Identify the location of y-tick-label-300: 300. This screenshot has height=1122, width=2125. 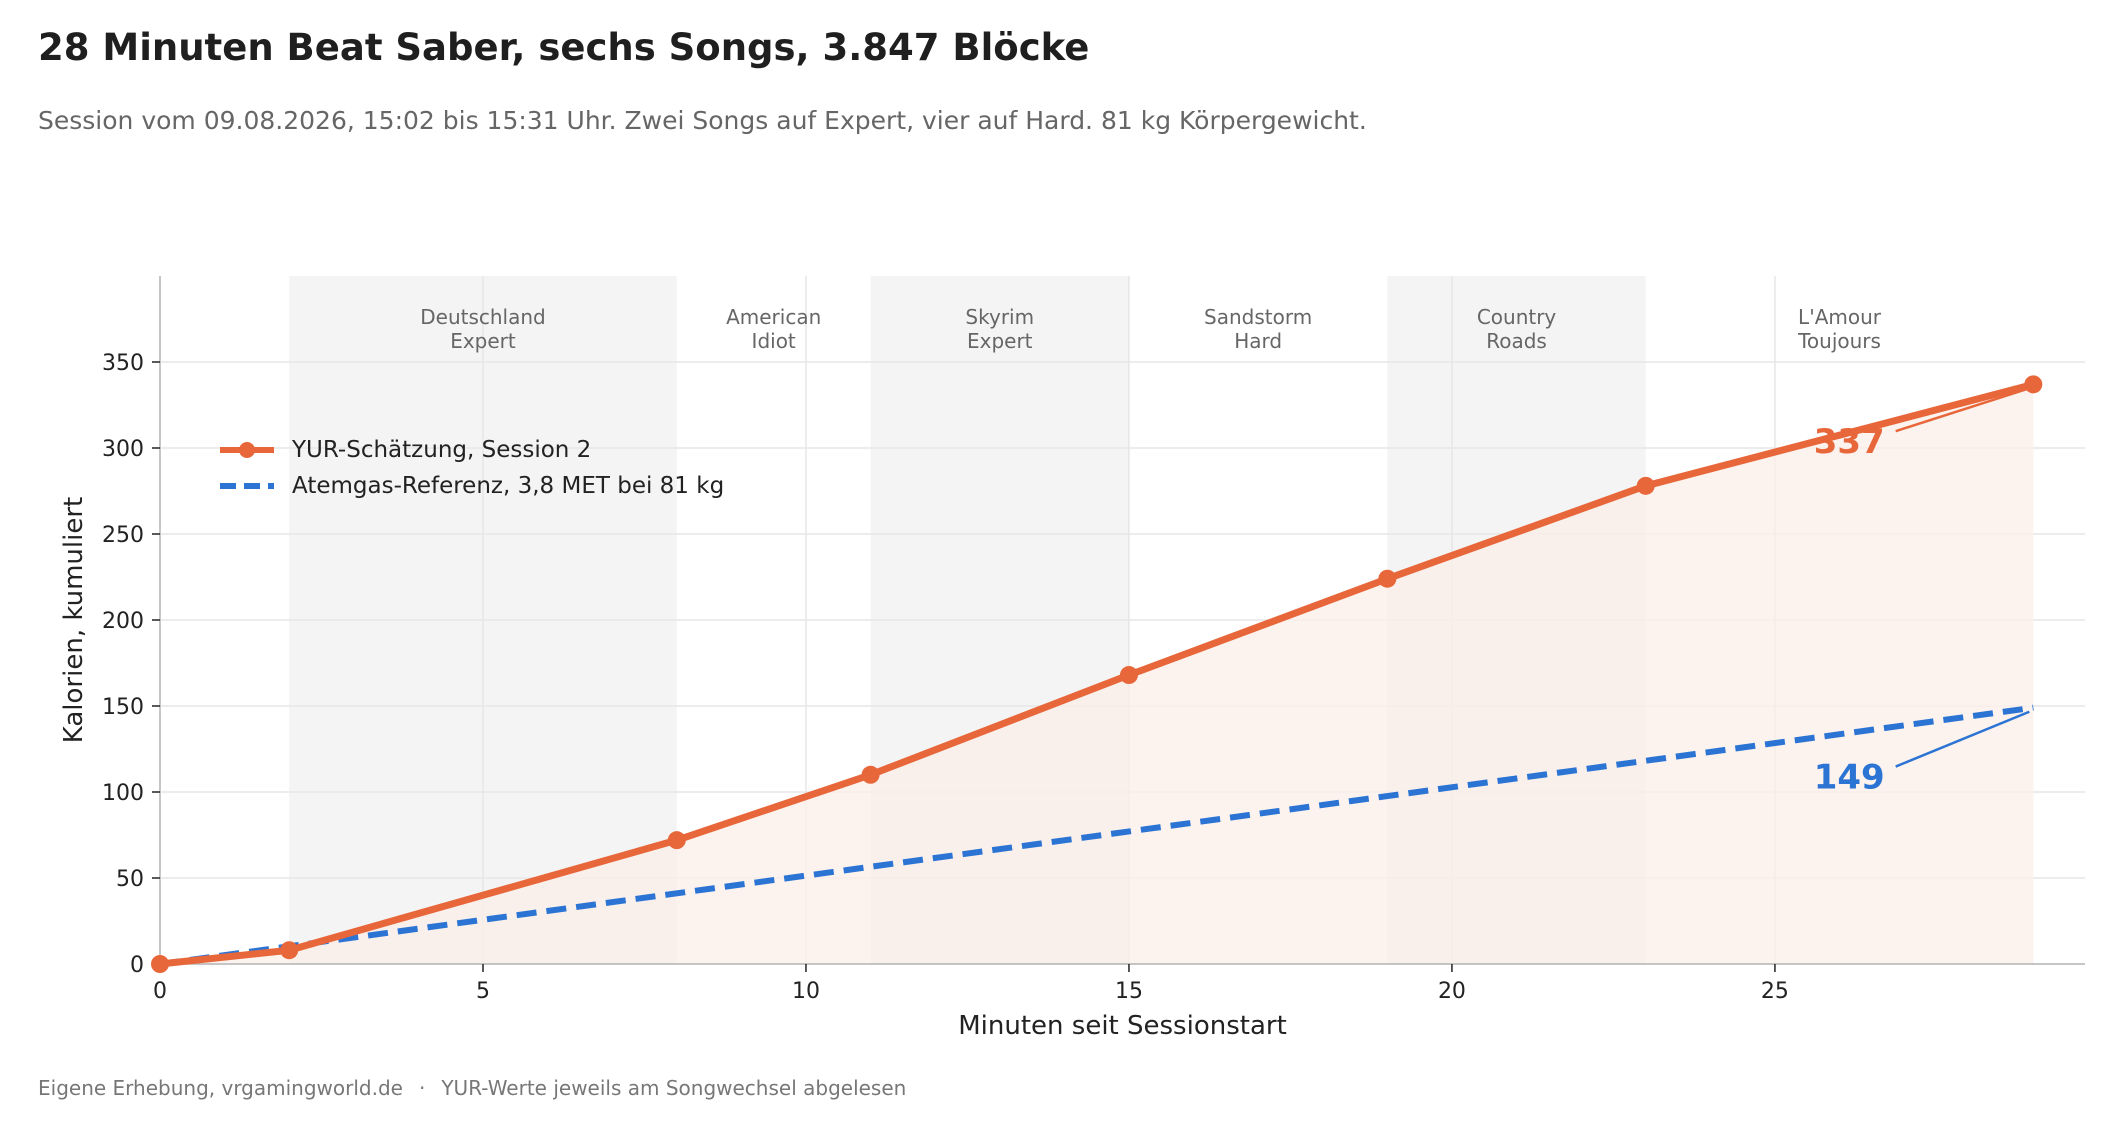
(123, 449).